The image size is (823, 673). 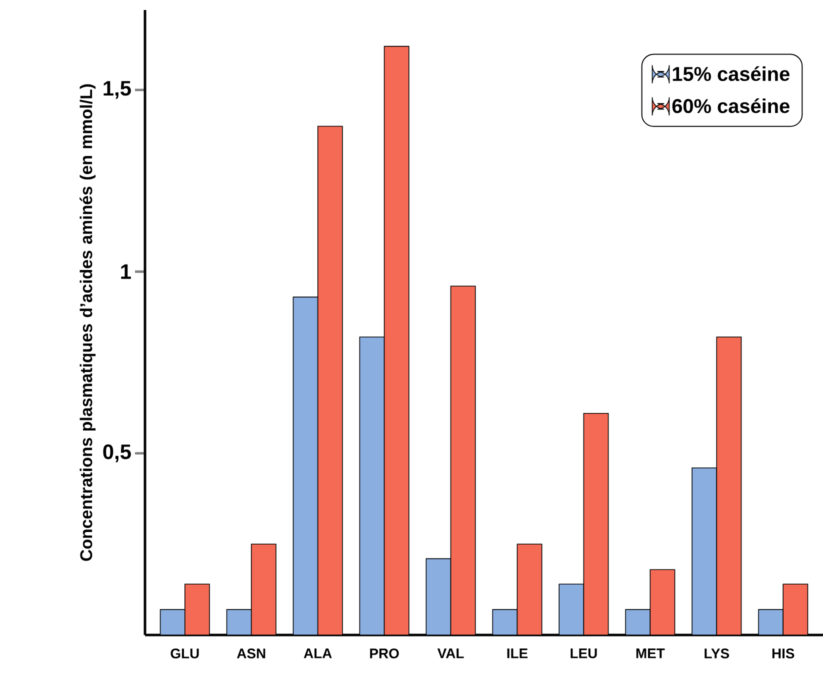 What do you see at coordinates (583, 653) in the screenshot?
I see `x-tick-label: LEU` at bounding box center [583, 653].